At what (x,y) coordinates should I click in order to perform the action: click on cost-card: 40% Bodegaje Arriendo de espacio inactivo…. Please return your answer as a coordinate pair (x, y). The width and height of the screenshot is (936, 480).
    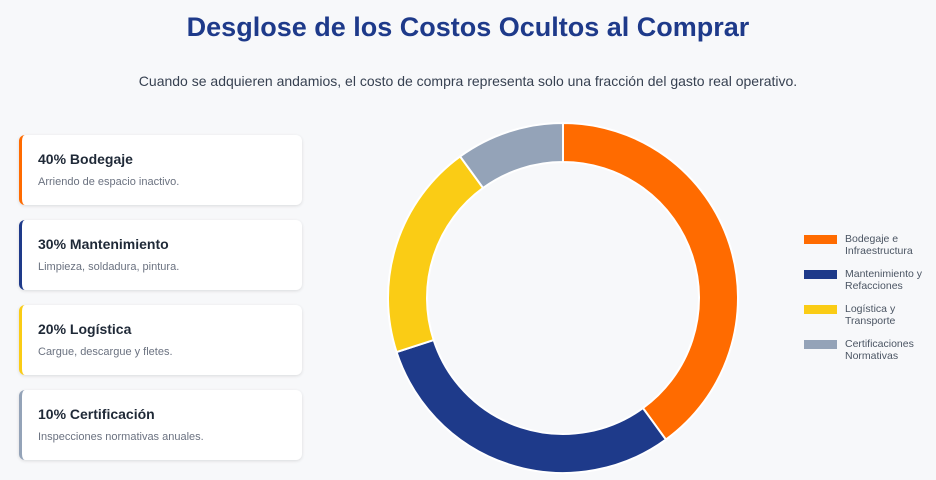
    Looking at the image, I should click on (160, 170).